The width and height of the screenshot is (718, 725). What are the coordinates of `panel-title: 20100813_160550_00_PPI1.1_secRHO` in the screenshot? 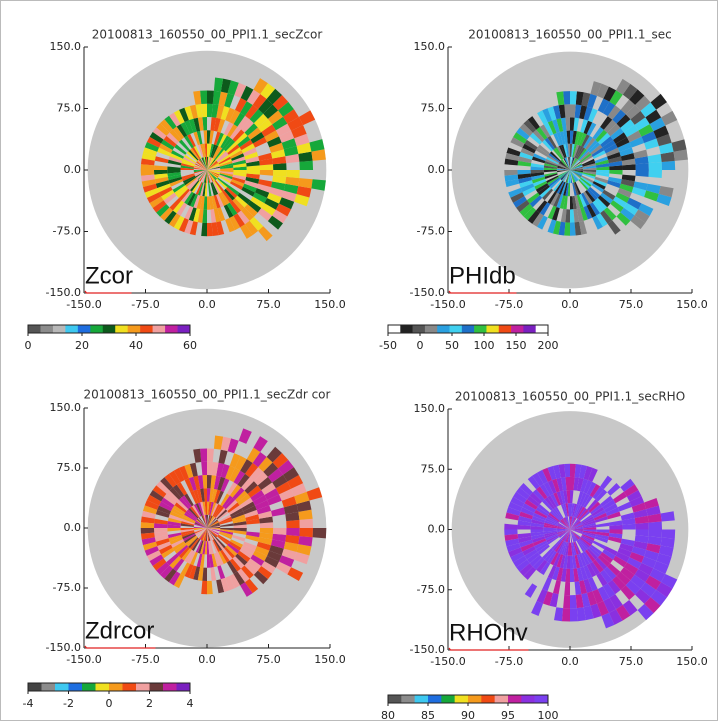 It's located at (570, 397).